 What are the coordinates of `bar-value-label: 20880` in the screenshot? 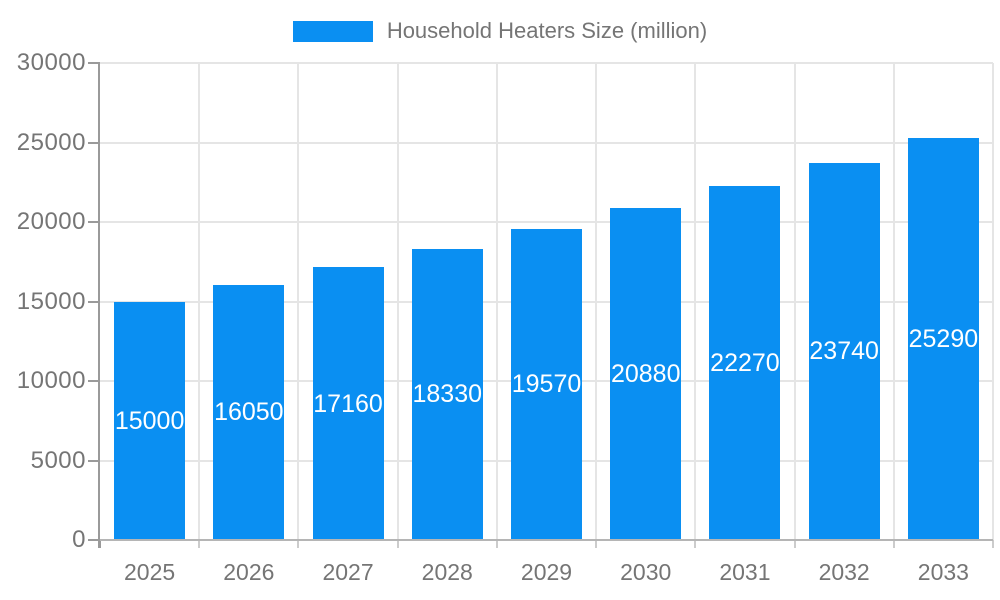 It's located at (645, 374).